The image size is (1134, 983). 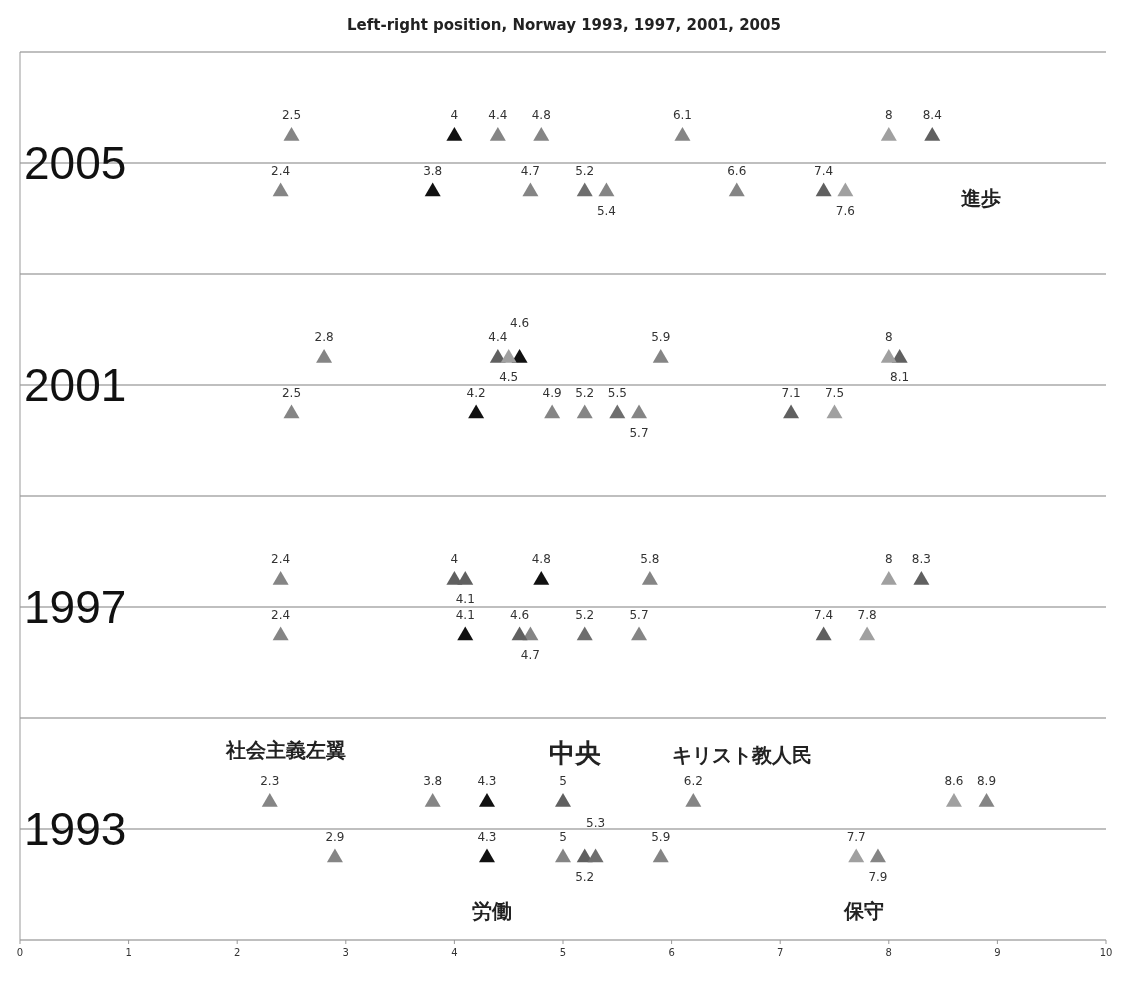 I want to click on data-label: 4.5, so click(x=509, y=377).